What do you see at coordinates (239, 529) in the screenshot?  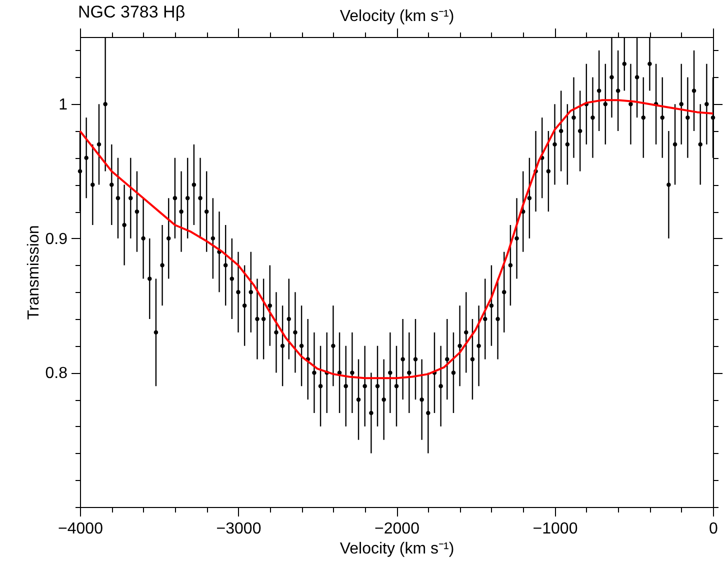 I see `x-tick-label: −3000` at bounding box center [239, 529].